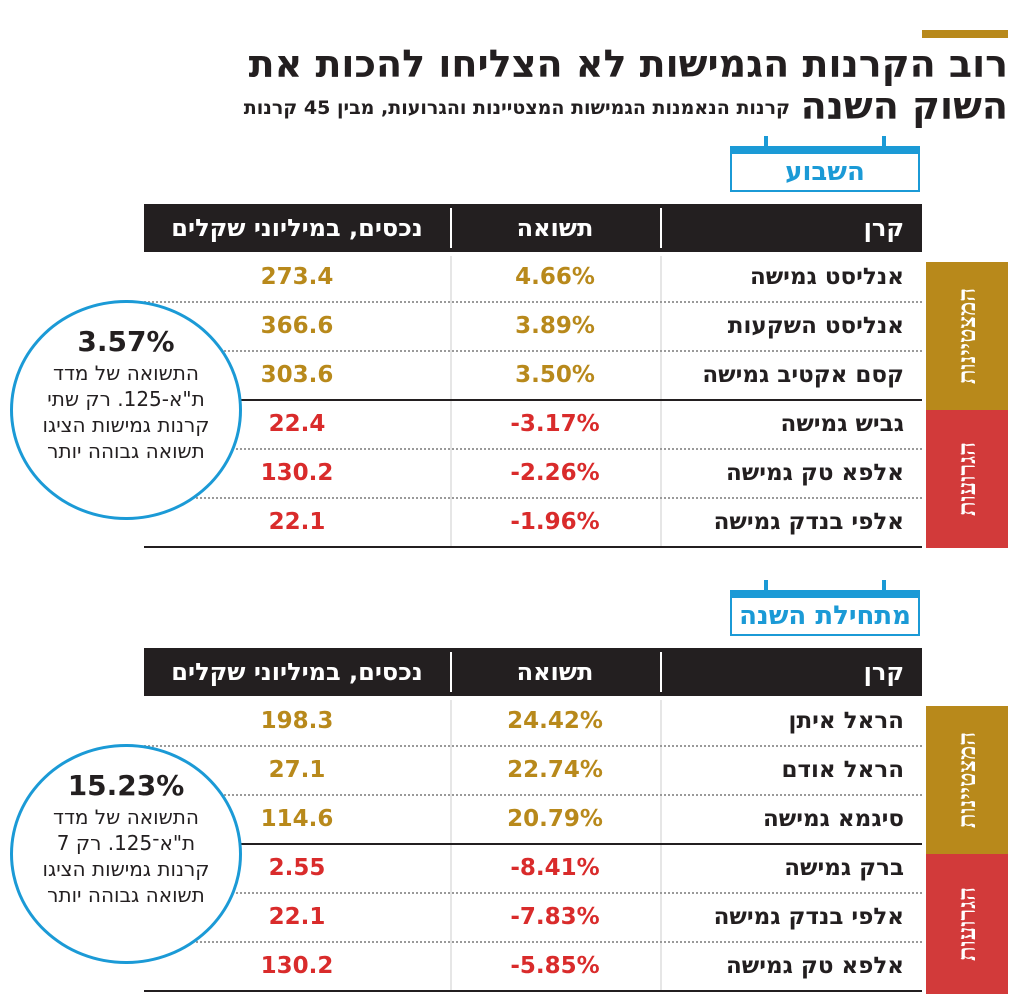 The height and width of the screenshot is (1004, 1024). Describe the element at coordinates (825, 617) in the screenshot. I see `period-label: מתחילת השנה` at that location.